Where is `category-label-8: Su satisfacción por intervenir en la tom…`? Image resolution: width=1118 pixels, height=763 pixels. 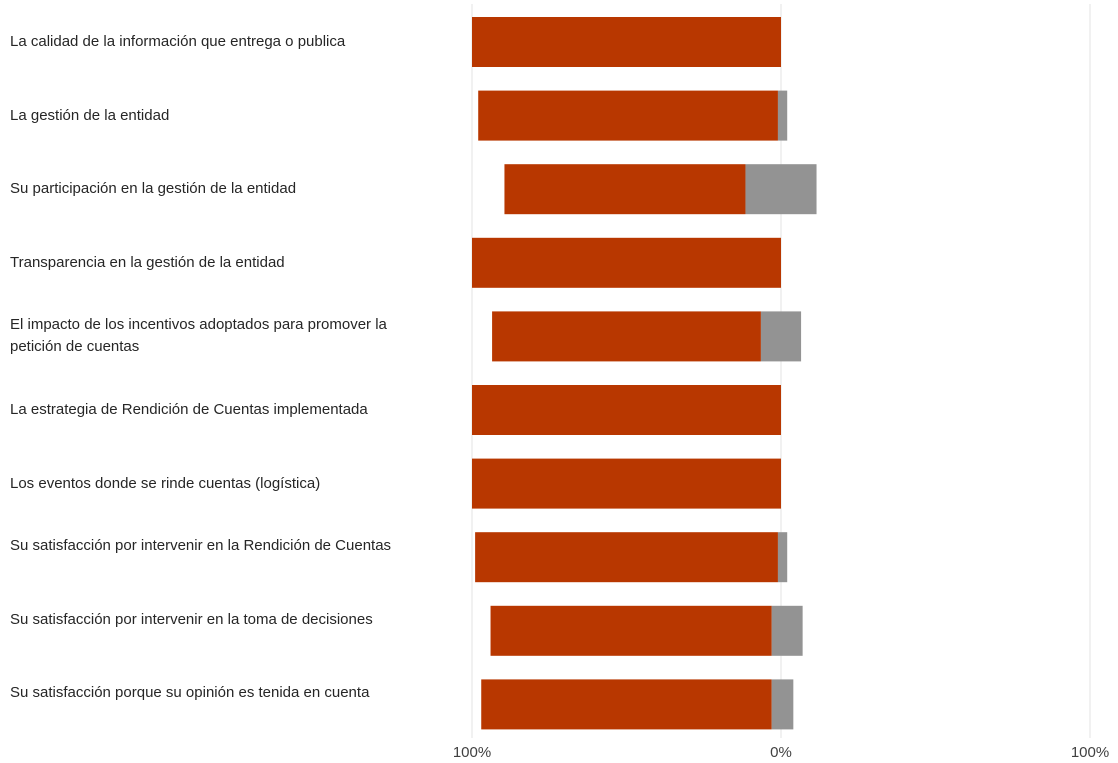 category-label-8: Su satisfacción por intervenir en la tom… is located at coordinates (191, 619).